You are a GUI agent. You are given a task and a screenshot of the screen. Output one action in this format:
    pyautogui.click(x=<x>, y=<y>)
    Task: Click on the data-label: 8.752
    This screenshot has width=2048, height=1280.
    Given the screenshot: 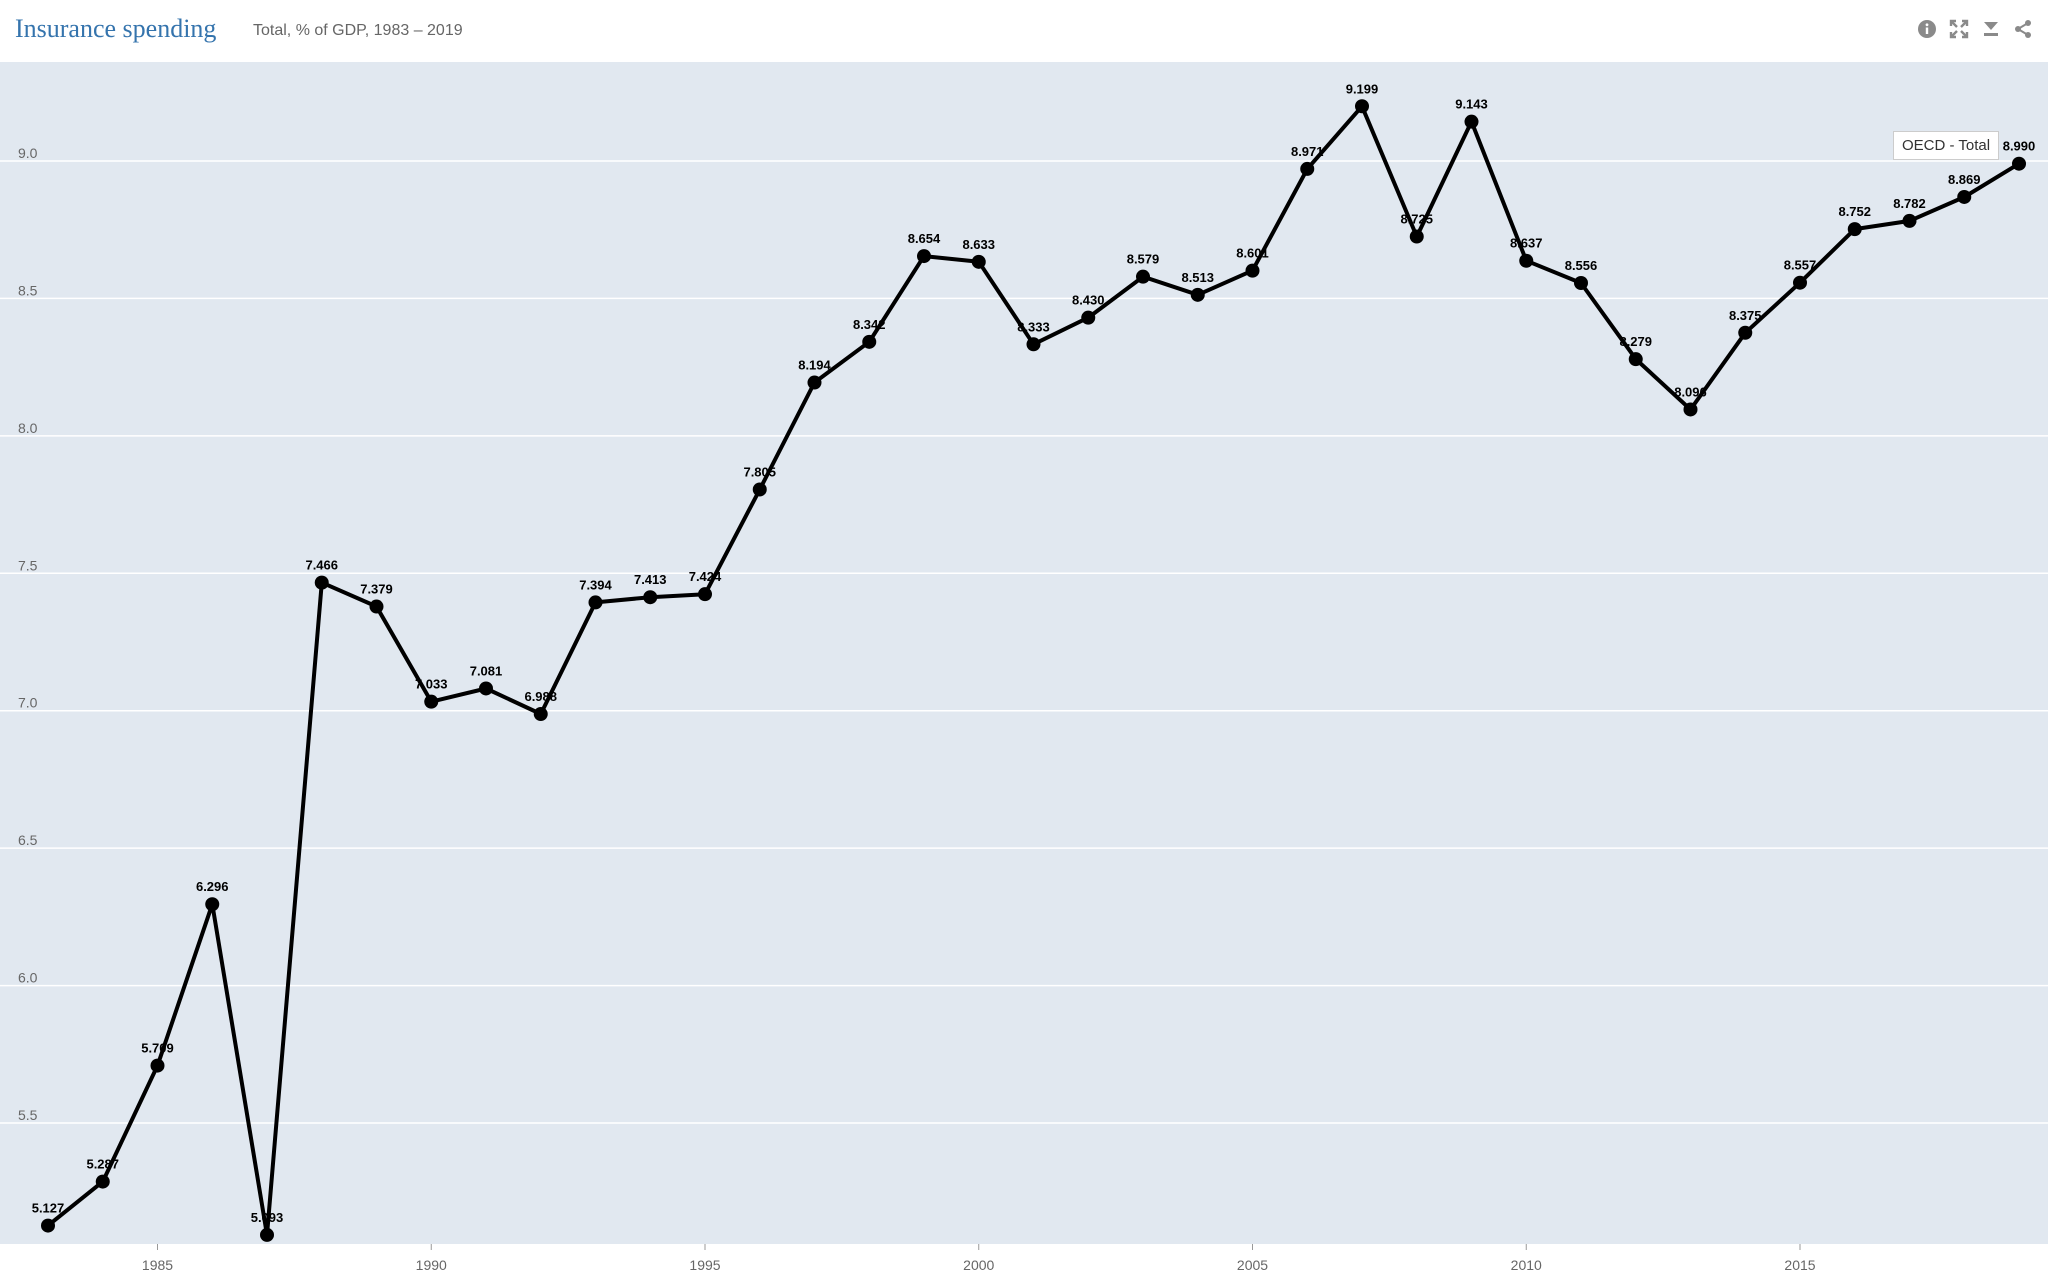 What is the action you would take?
    pyautogui.click(x=1854, y=211)
    